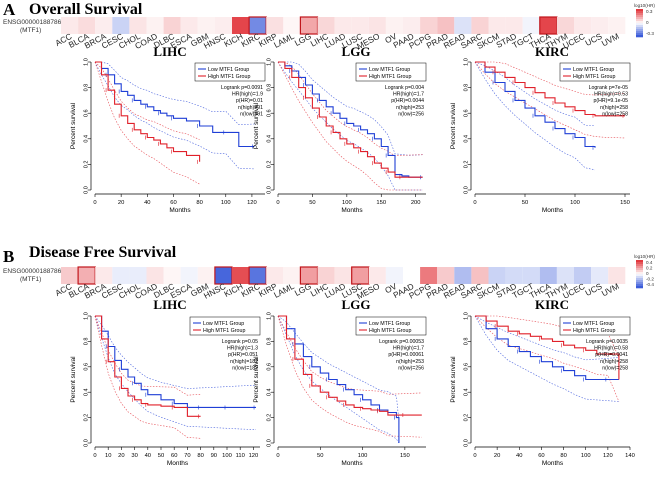 The image size is (672, 495). What do you see at coordinates (467, 88) in the screenshot?
I see `y-tick-label: 0.8` at bounding box center [467, 88].